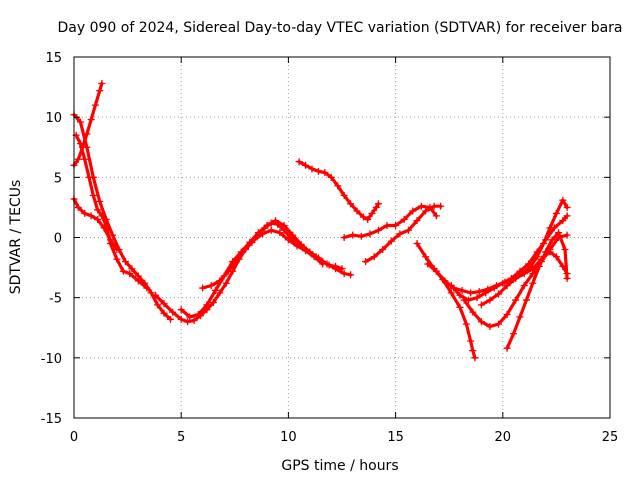 Image resolution: width=640 pixels, height=480 pixels. What do you see at coordinates (74, 437) in the screenshot?
I see `x-tick-label: 0` at bounding box center [74, 437].